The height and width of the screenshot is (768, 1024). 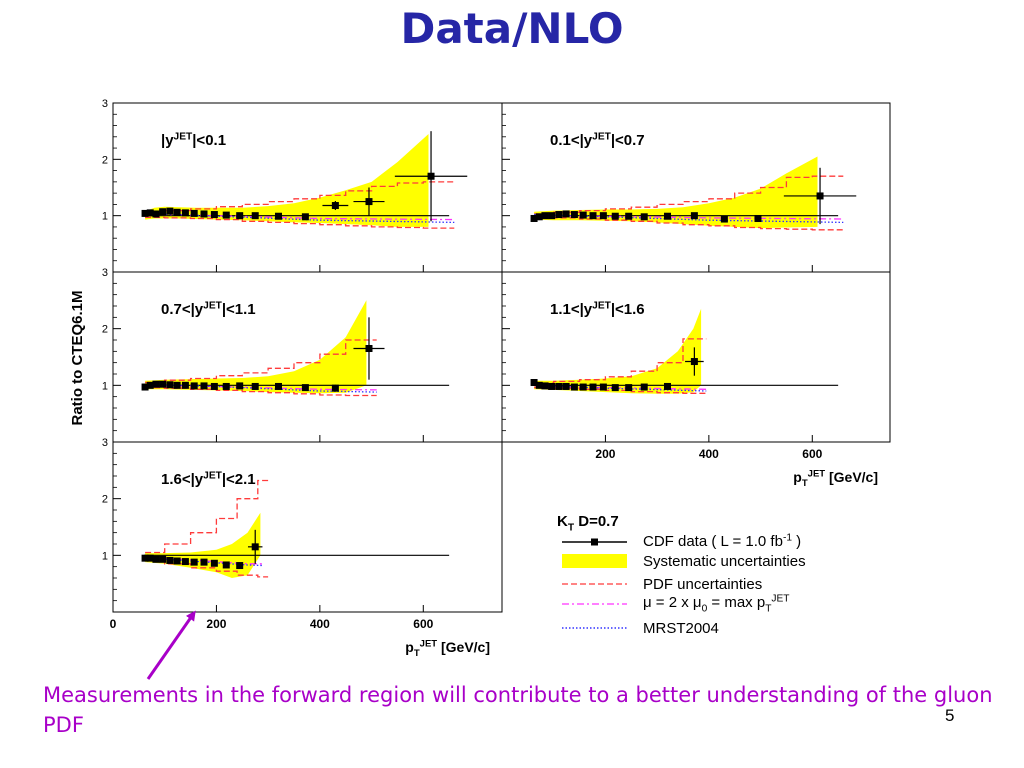 I want to click on legend-entry-mrst: MRST2004, so click(x=640, y=628).